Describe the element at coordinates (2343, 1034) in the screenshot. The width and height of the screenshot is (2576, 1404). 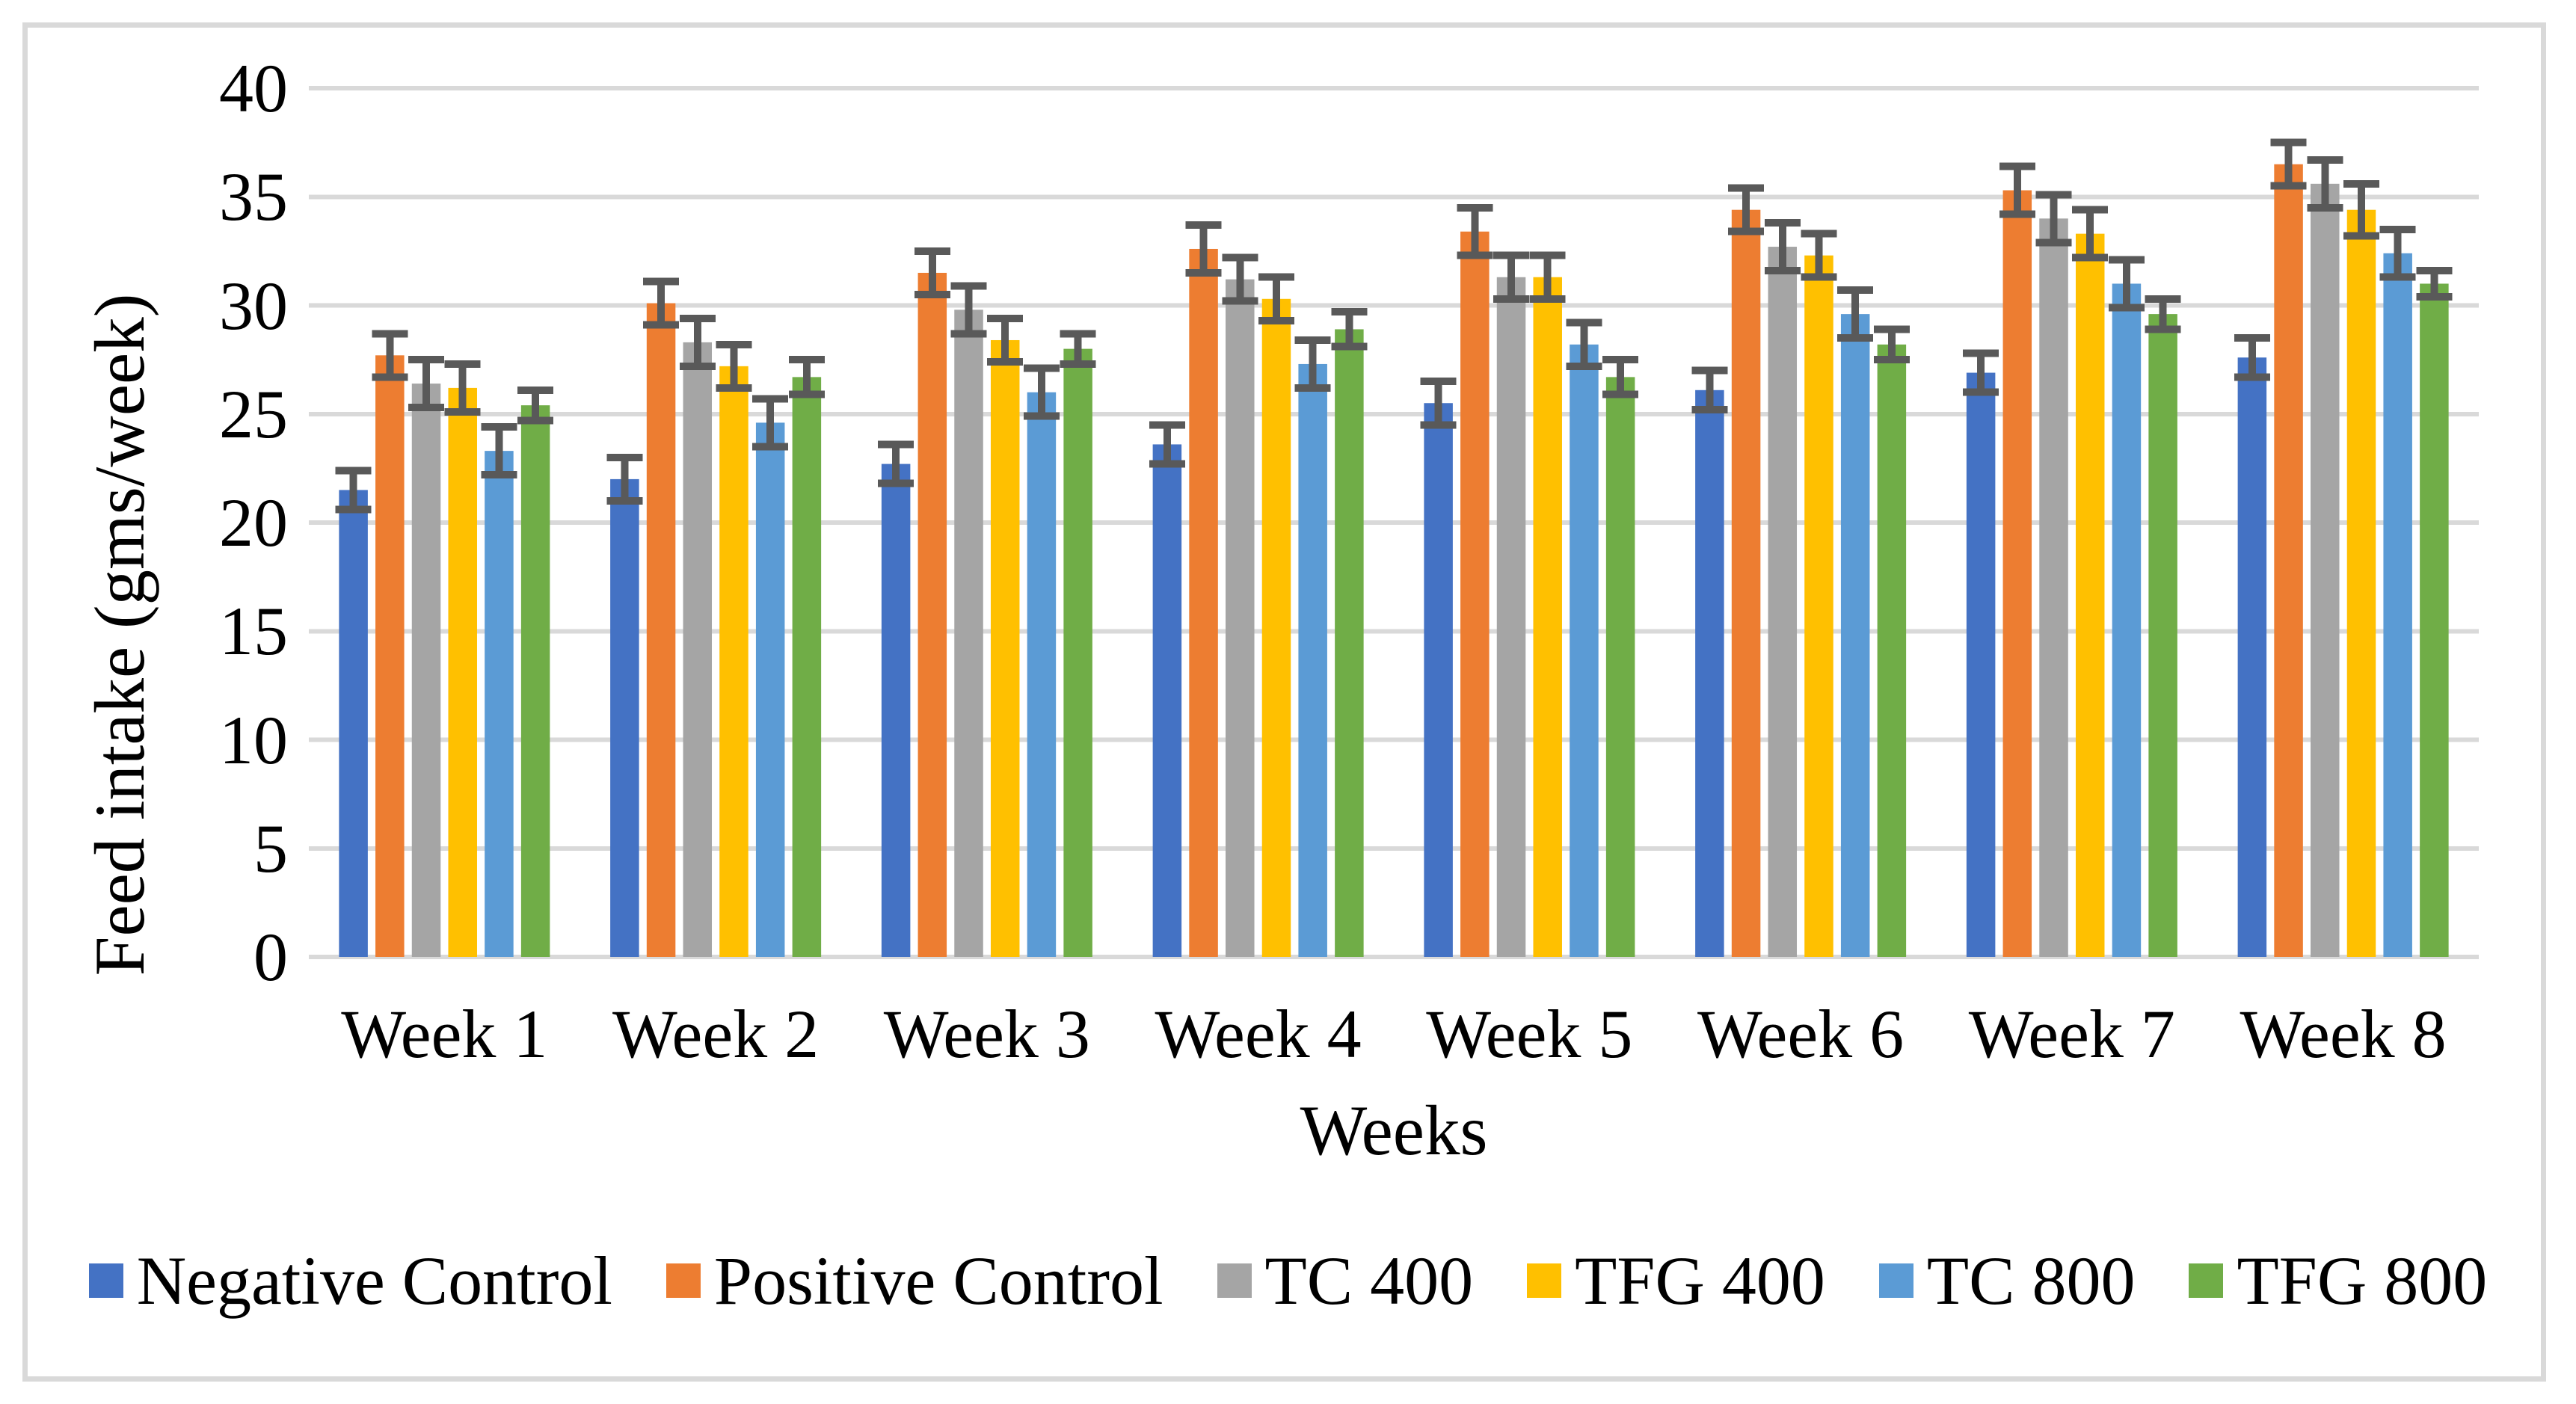
I see `x-category-label-8: Week 8` at that location.